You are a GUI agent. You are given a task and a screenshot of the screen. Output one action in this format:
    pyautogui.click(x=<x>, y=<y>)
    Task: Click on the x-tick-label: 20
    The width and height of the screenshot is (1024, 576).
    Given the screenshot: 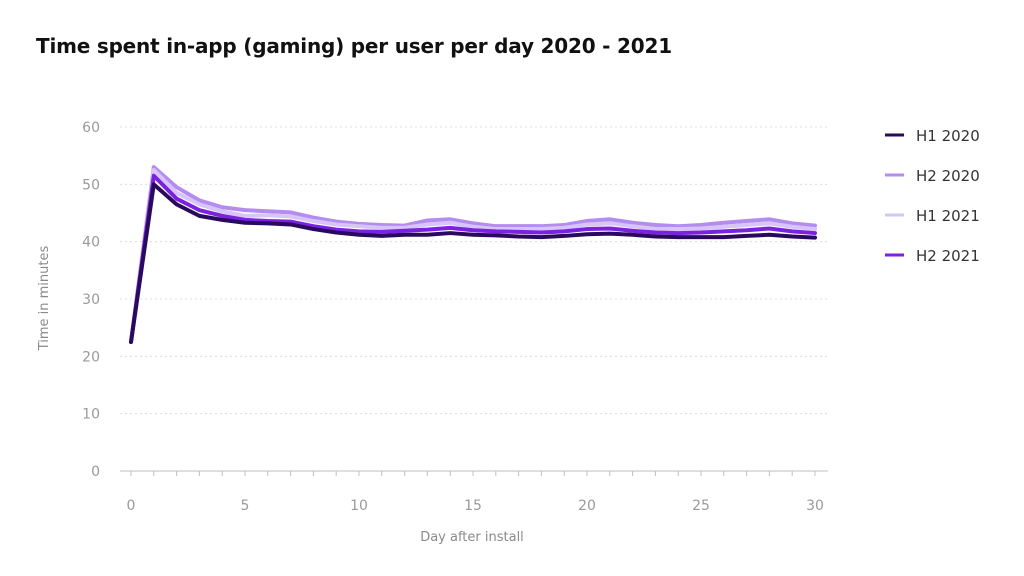 What is the action you would take?
    pyautogui.click(x=587, y=506)
    